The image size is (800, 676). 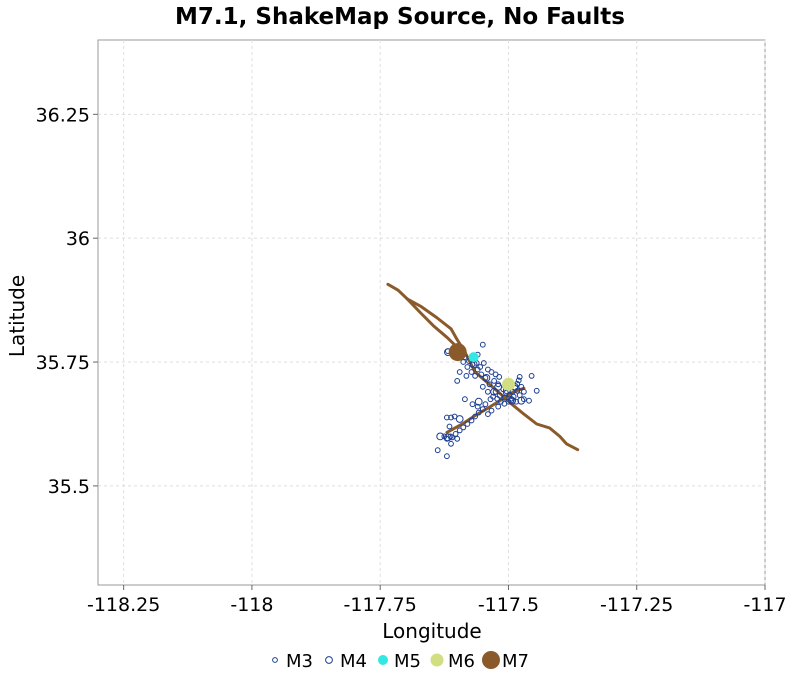 I want to click on x-tick-label: -117.5, so click(x=508, y=605).